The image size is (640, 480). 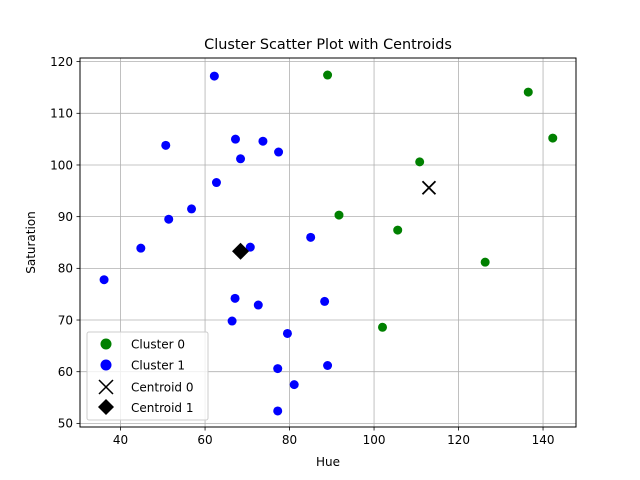 I want to click on x-axis-title: Hue, so click(x=328, y=462).